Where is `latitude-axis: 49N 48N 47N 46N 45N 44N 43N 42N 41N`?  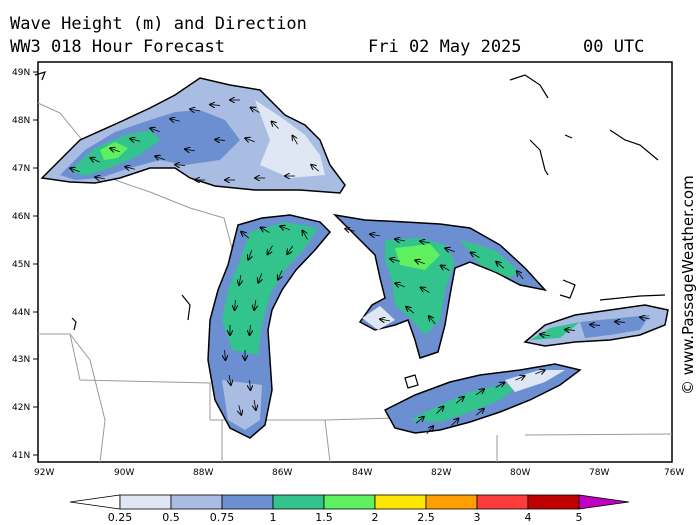
latitude-axis: 49N 48N 47N 46N 45N 44N 43N 42N 41N is located at coordinates (25, 264).